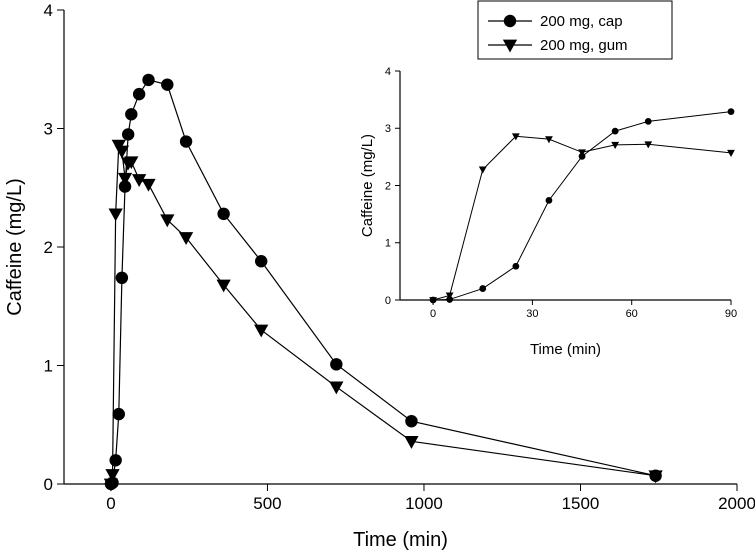  What do you see at coordinates (388, 186) in the screenshot?
I see `inset-y-tick-label: 2` at bounding box center [388, 186].